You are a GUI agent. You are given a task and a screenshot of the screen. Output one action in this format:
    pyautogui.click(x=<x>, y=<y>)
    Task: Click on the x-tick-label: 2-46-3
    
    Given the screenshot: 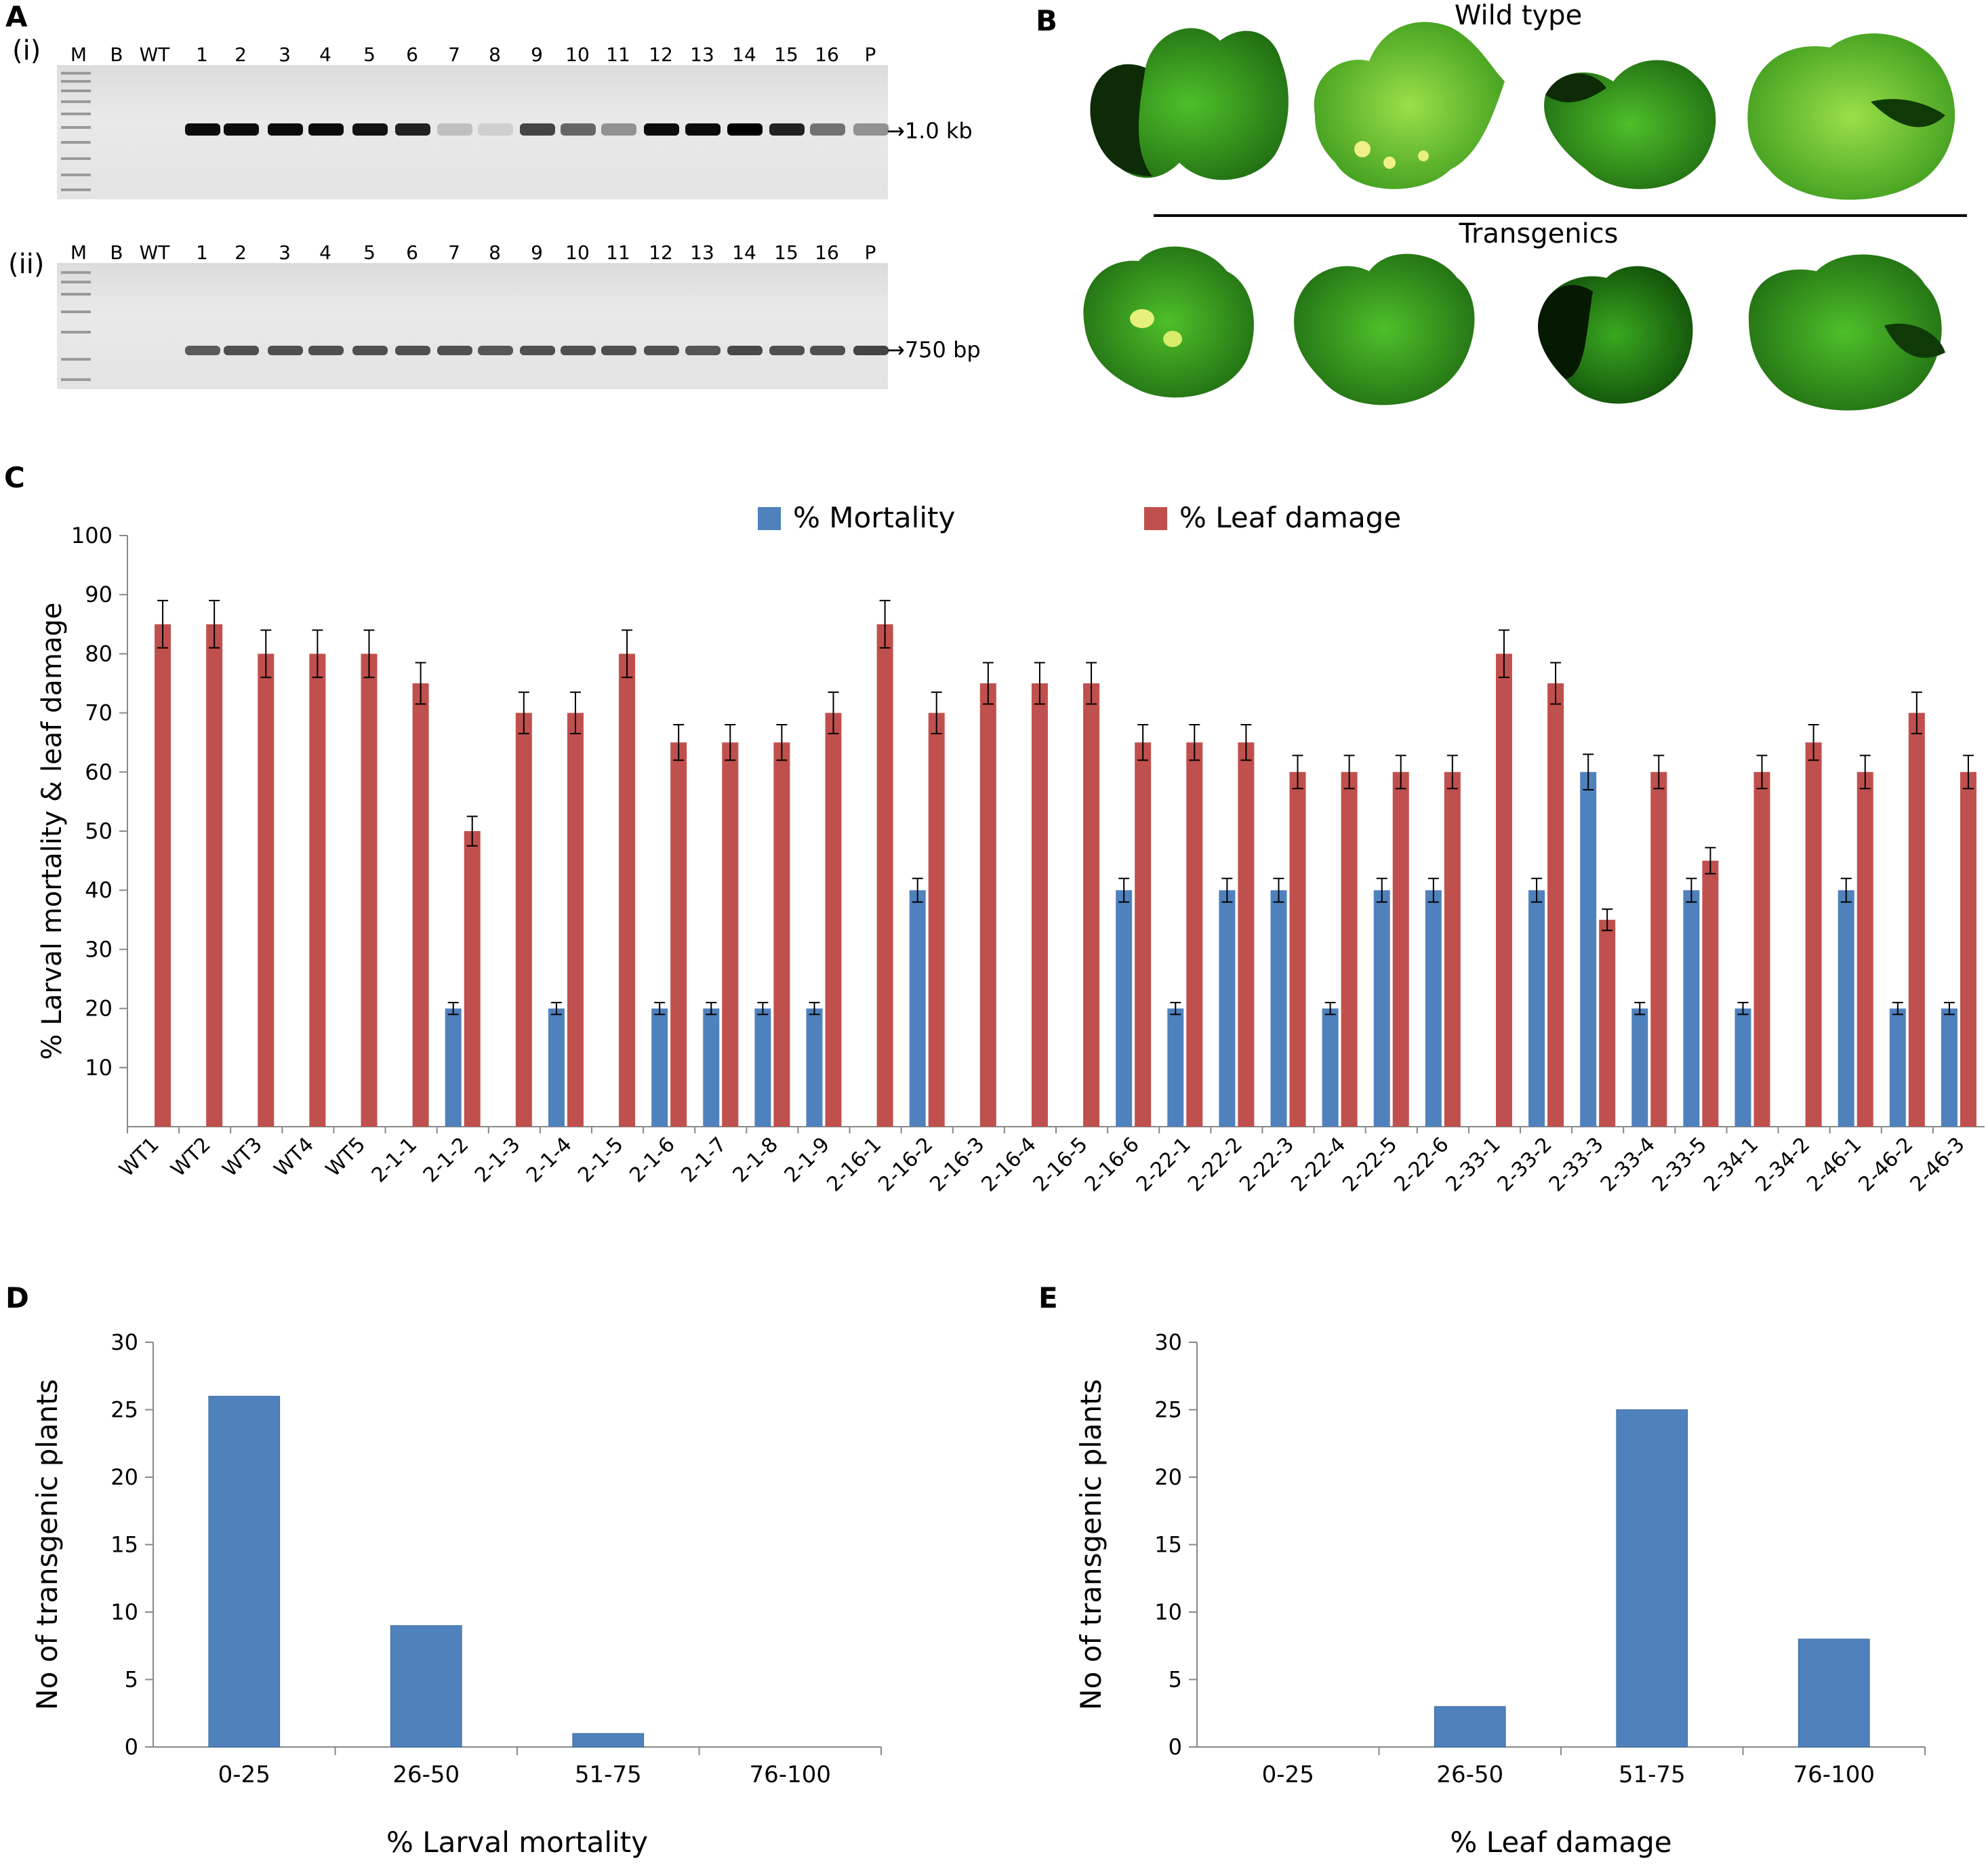 What is the action you would take?
    pyautogui.click(x=1938, y=1165)
    